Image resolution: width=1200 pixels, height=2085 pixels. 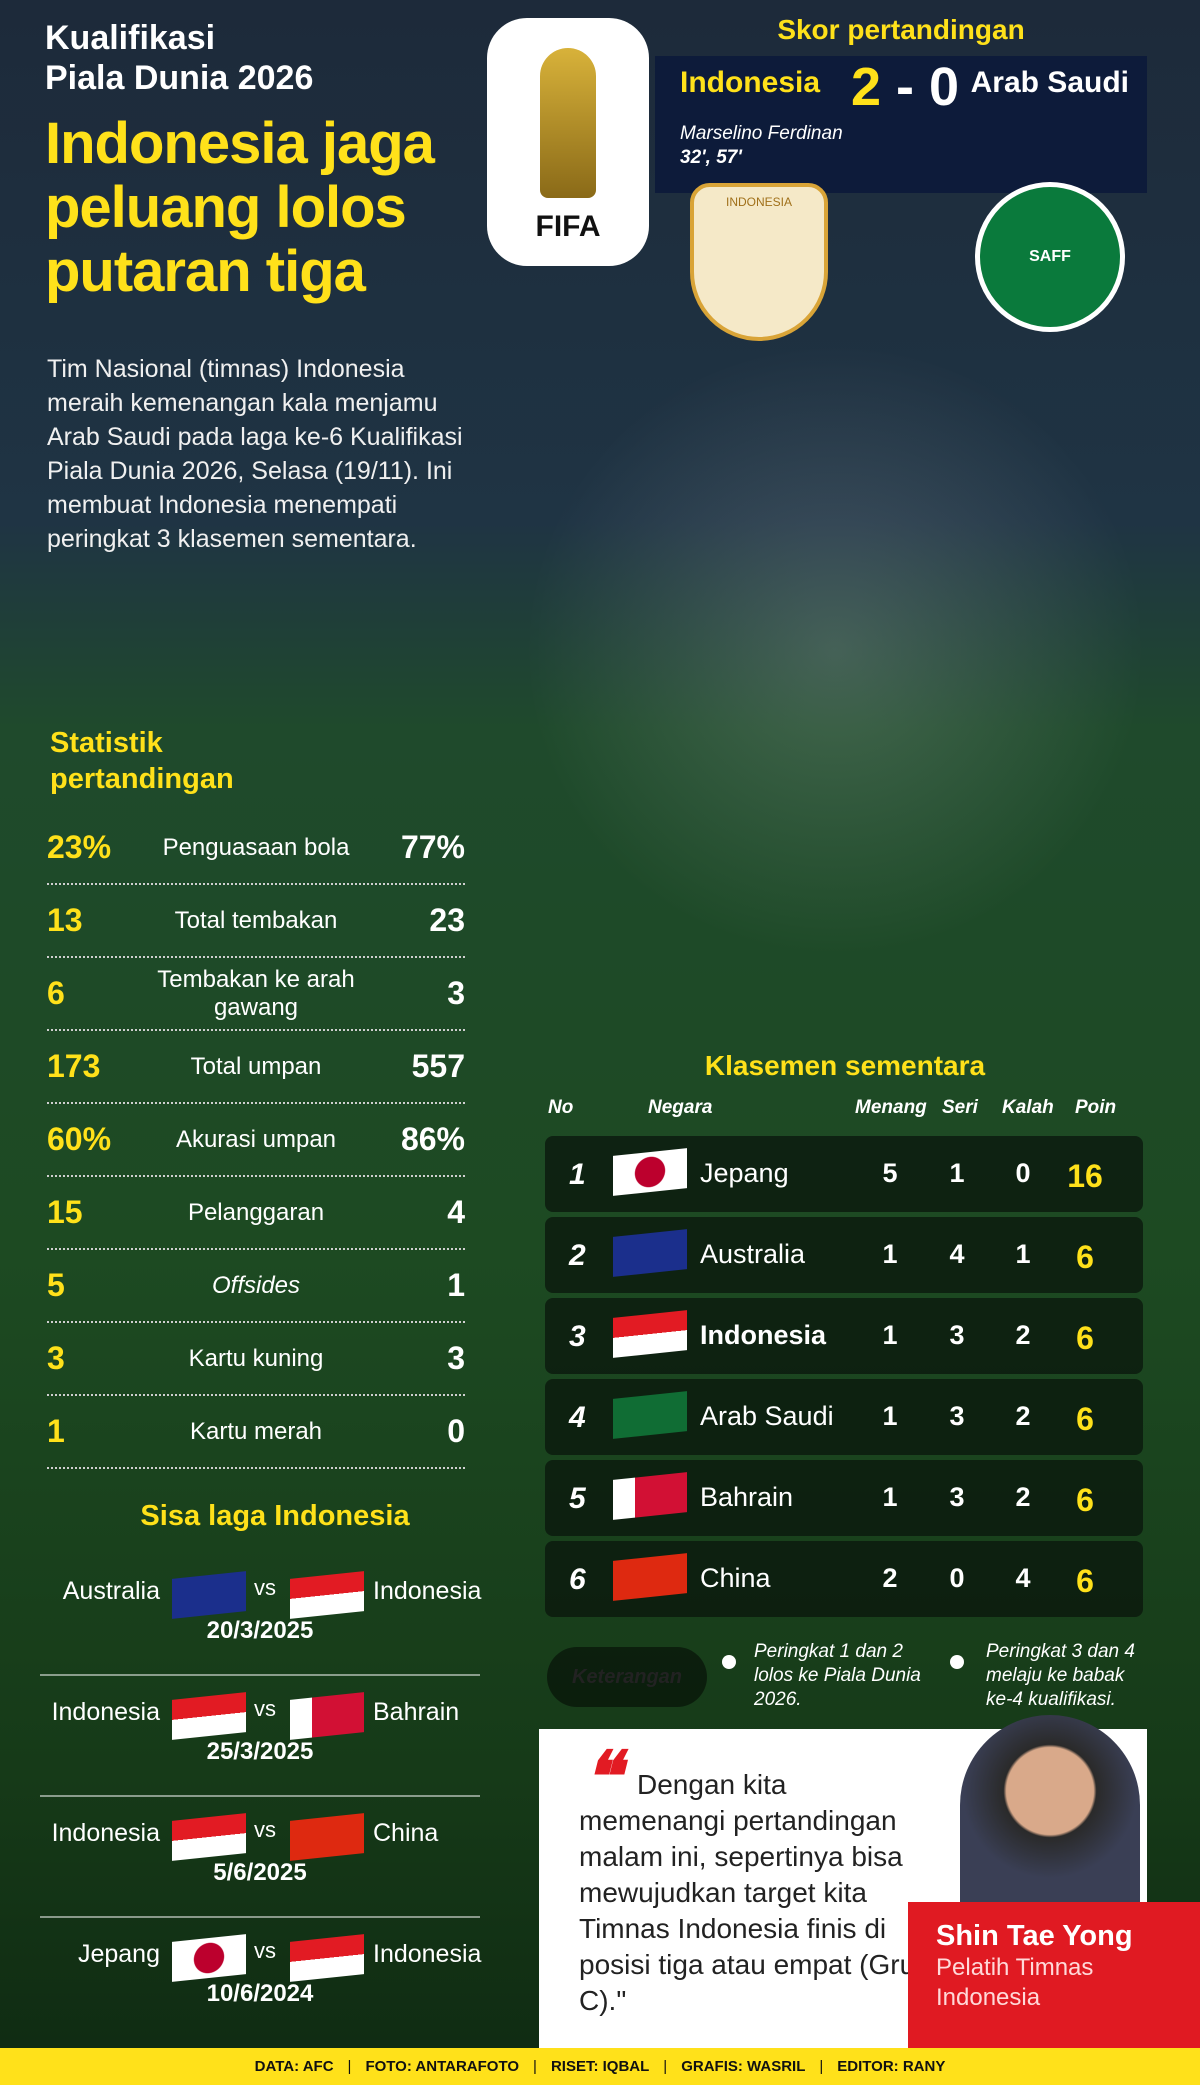 What do you see at coordinates (260, 1993) in the screenshot?
I see `match-date: 10/6/2024` at bounding box center [260, 1993].